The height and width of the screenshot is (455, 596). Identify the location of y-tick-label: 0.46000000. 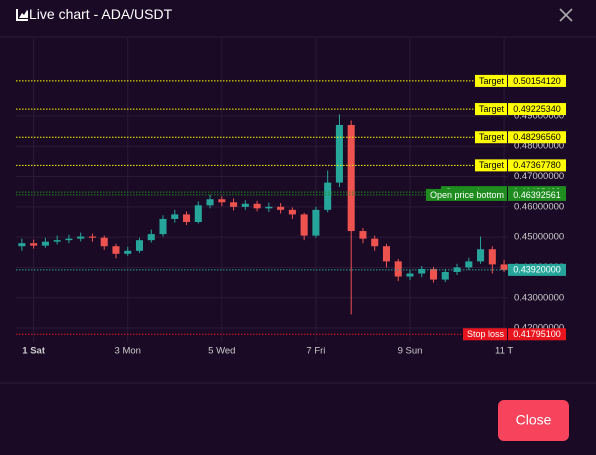
(539, 206).